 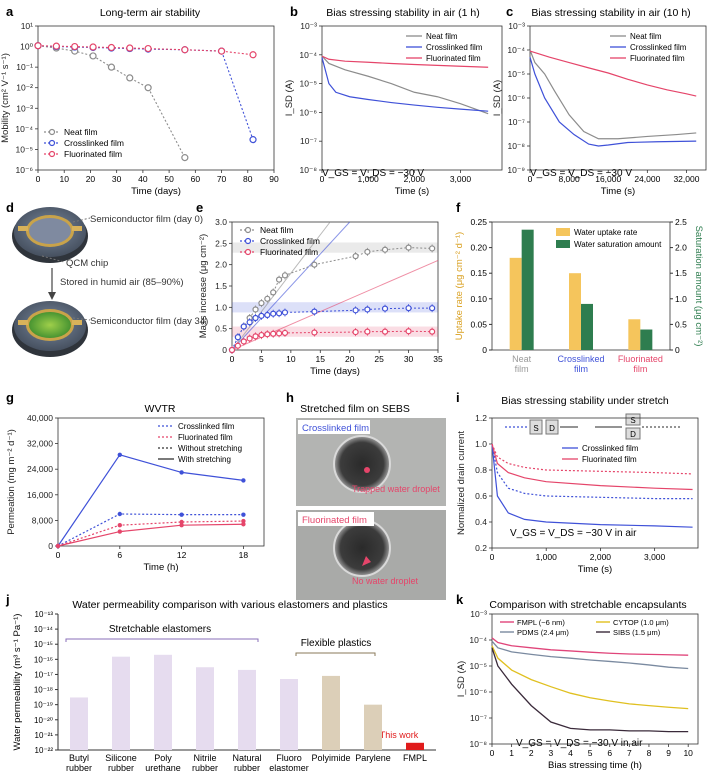 What do you see at coordinates (640, 359) in the screenshot?
I see `category-label-f: Fluorinated` at bounding box center [640, 359].